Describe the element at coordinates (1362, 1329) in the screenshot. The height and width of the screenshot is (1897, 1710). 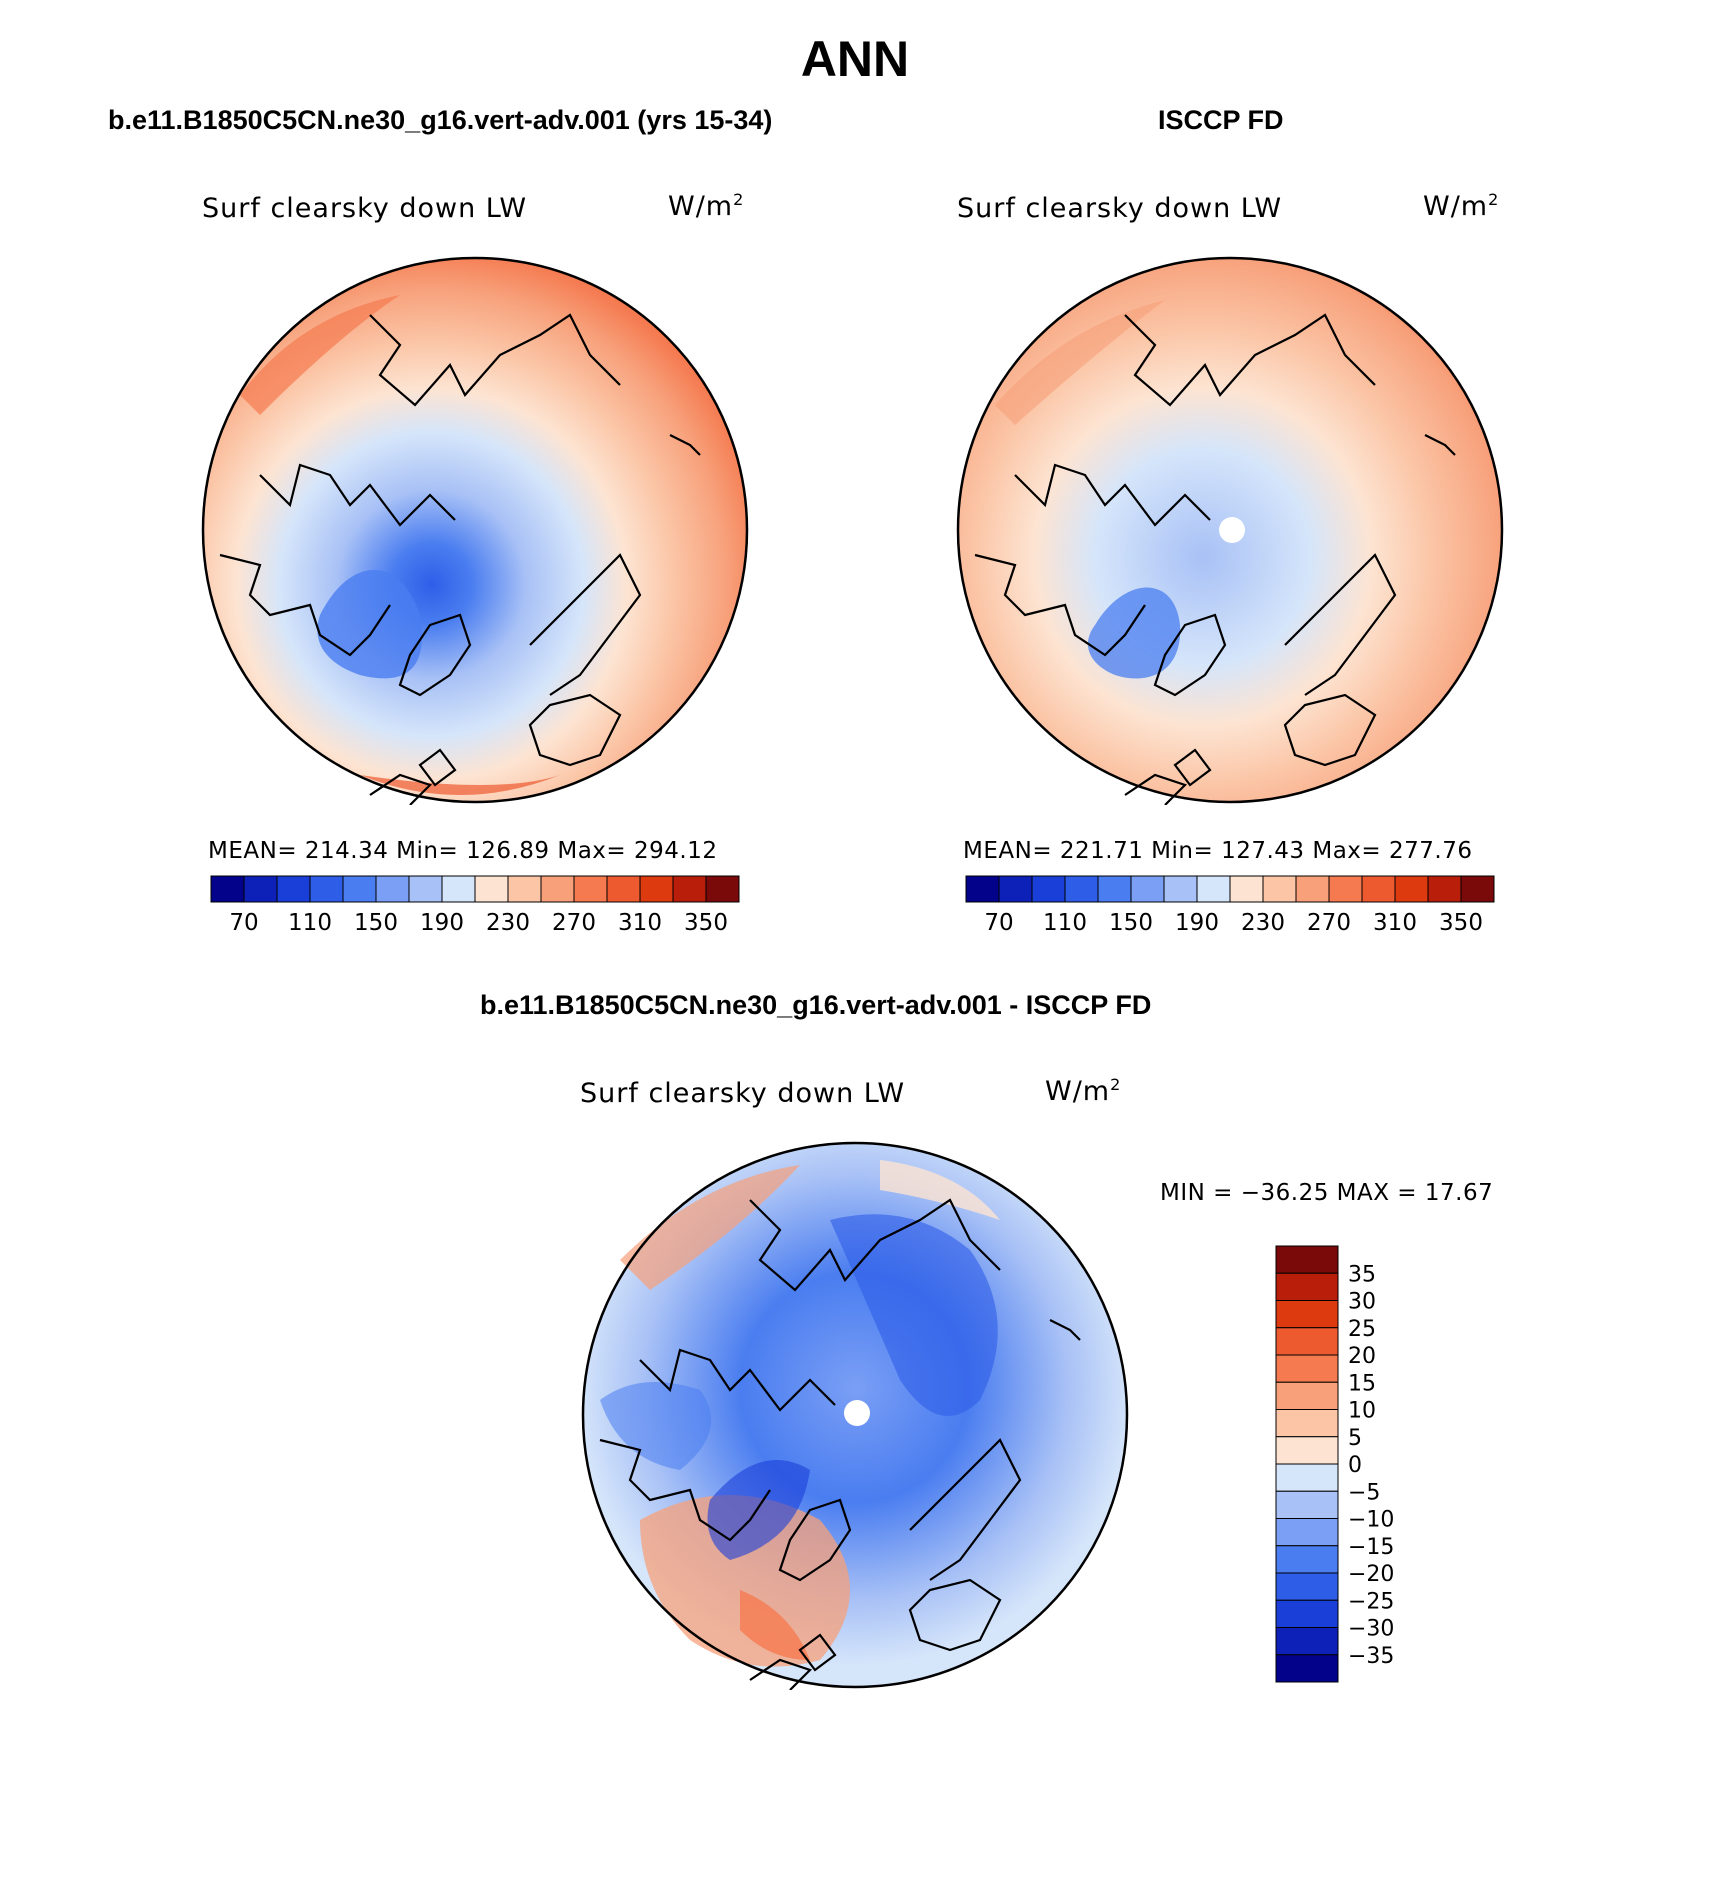
I see `colorbar-tick-label: 25` at that location.